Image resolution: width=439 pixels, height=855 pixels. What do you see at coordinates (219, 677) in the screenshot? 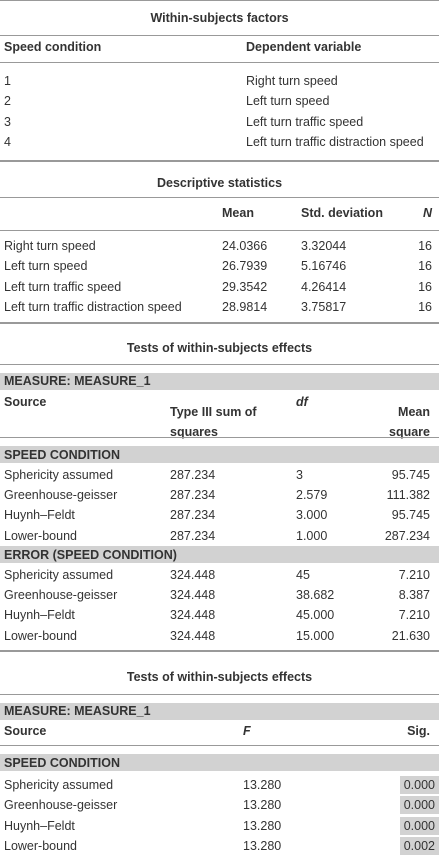
I see `section-title: Tests of within-subjects effects` at bounding box center [219, 677].